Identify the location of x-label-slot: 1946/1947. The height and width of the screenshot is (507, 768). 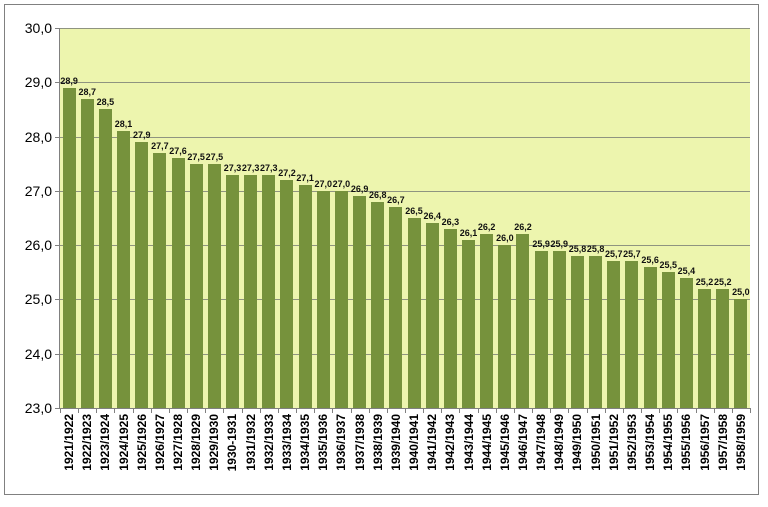
(523, 454).